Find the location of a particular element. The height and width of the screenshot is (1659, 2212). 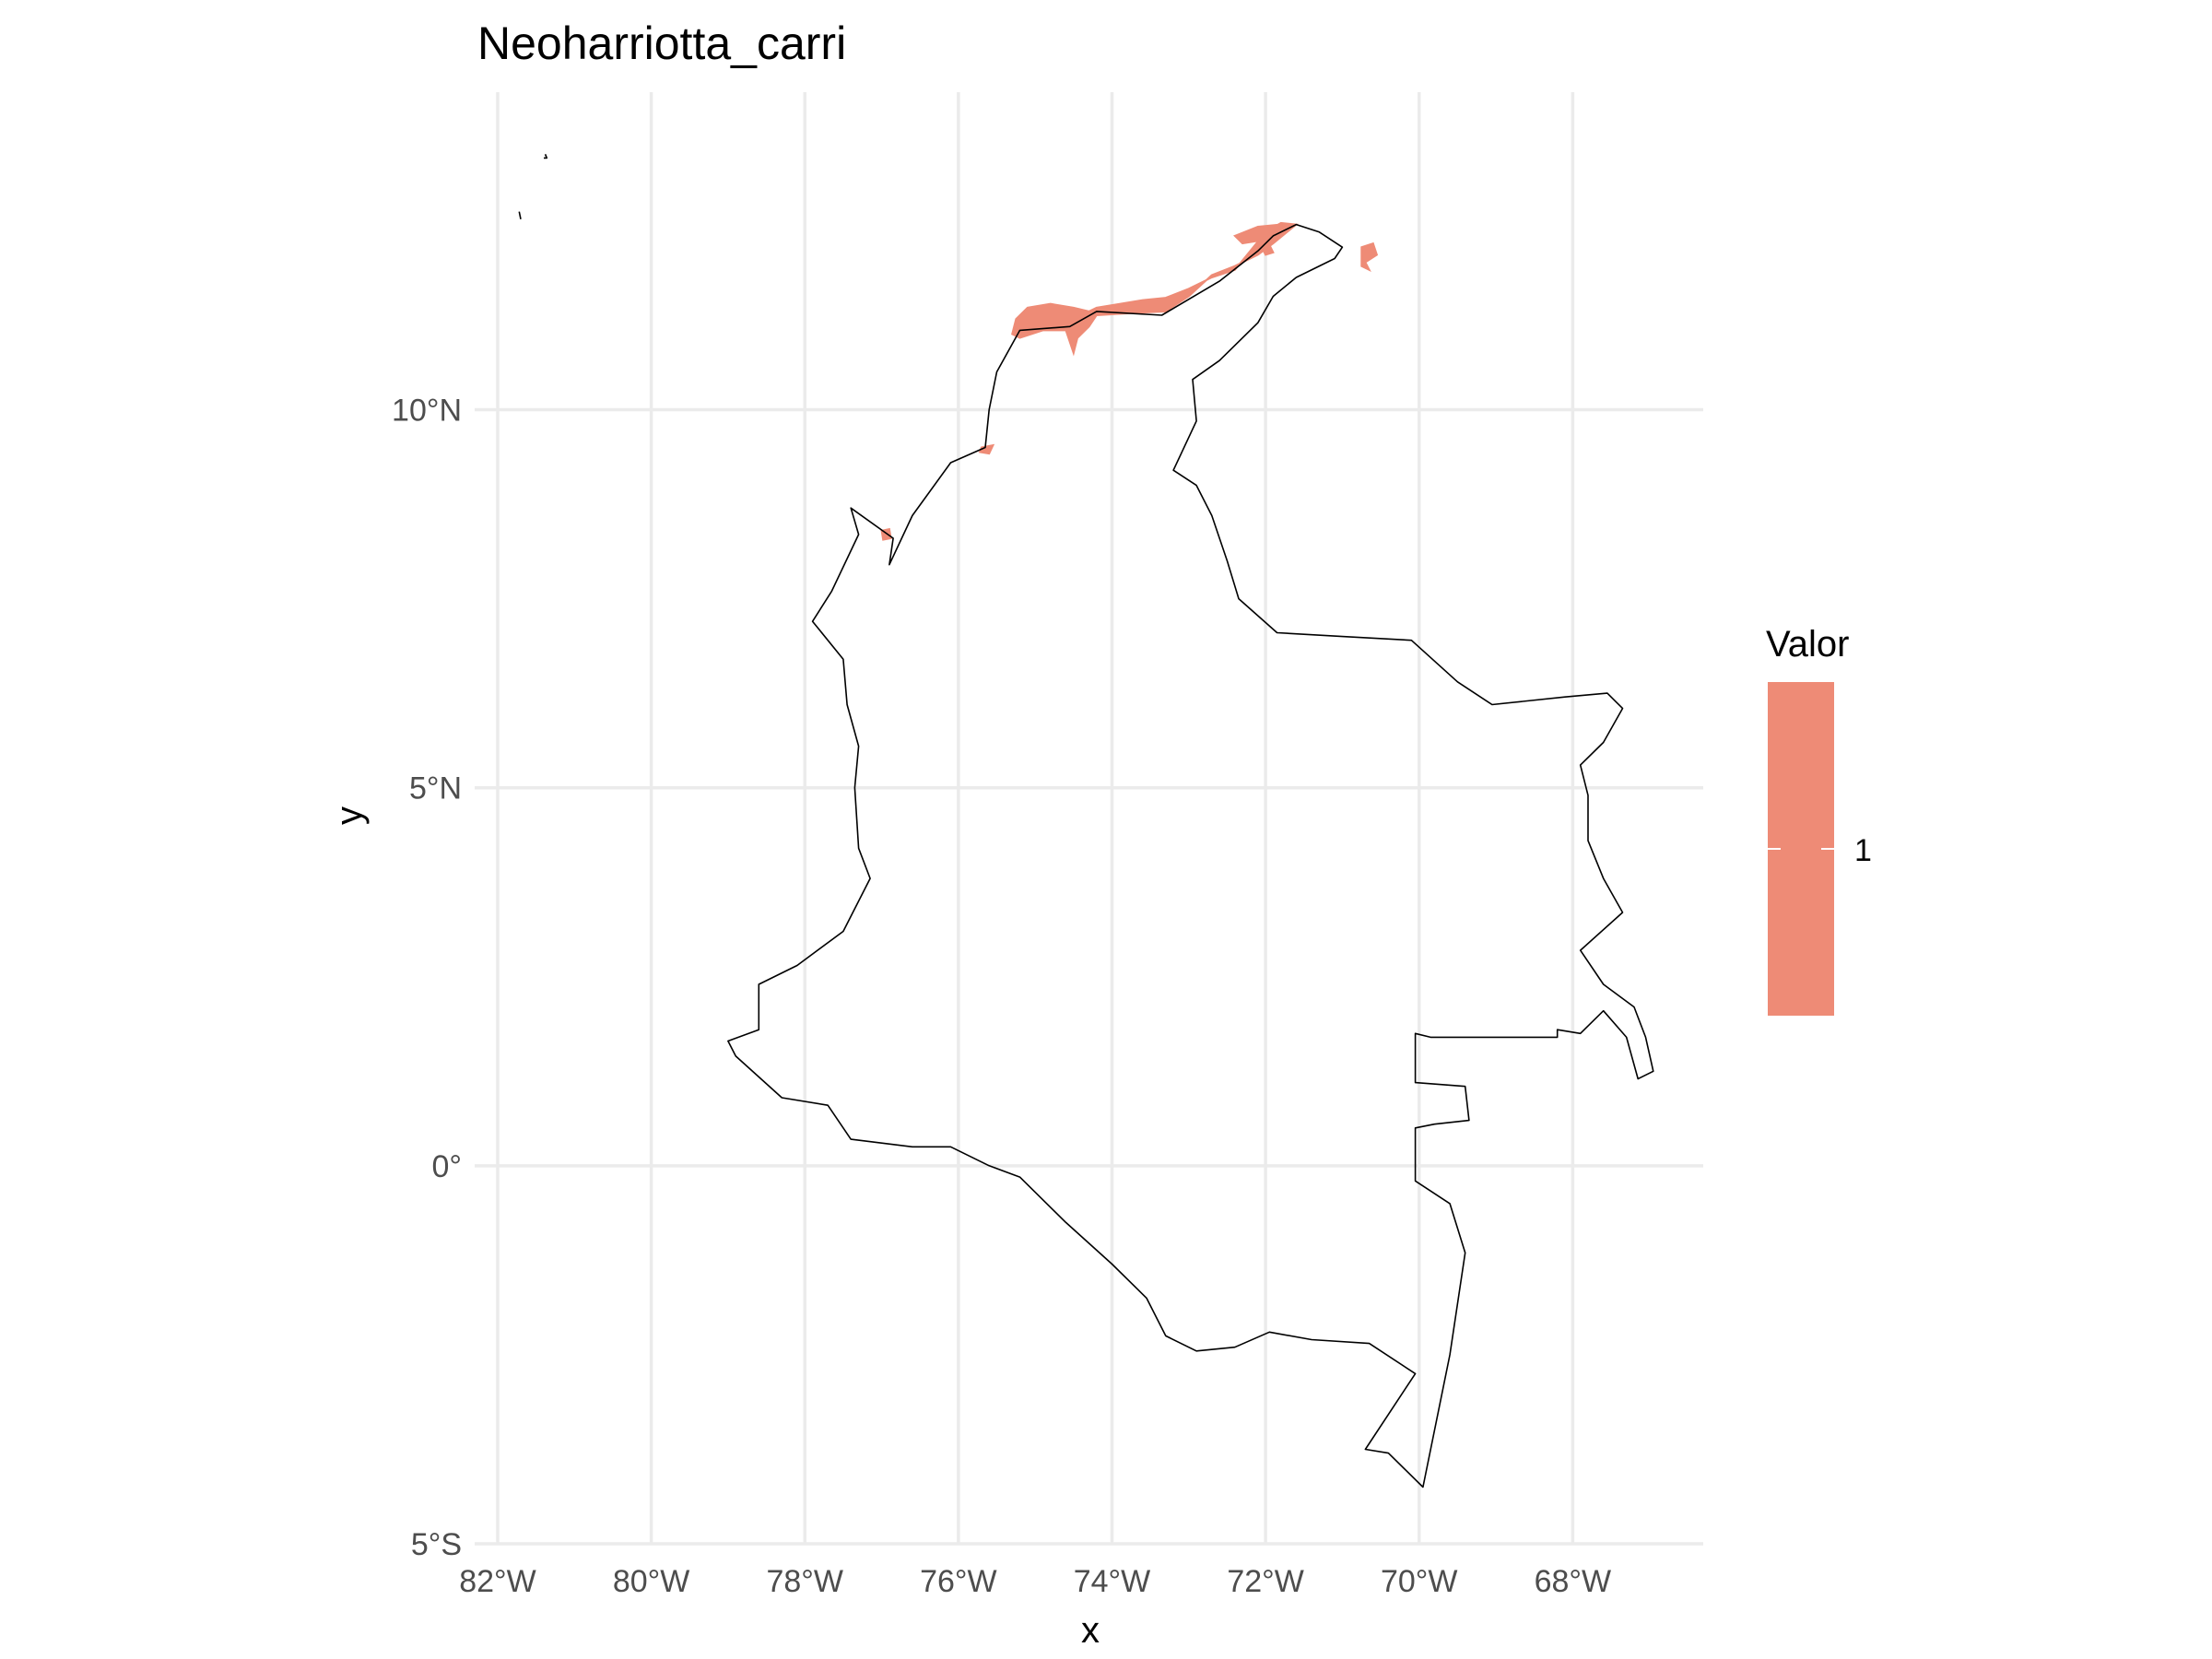

y-tick-label: 5°N is located at coordinates (435, 788).